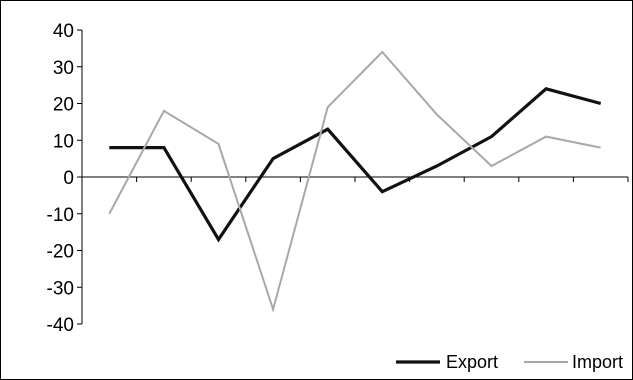 The height and width of the screenshot is (380, 633). Describe the element at coordinates (60, 288) in the screenshot. I see `y-tick-label: -30` at that location.